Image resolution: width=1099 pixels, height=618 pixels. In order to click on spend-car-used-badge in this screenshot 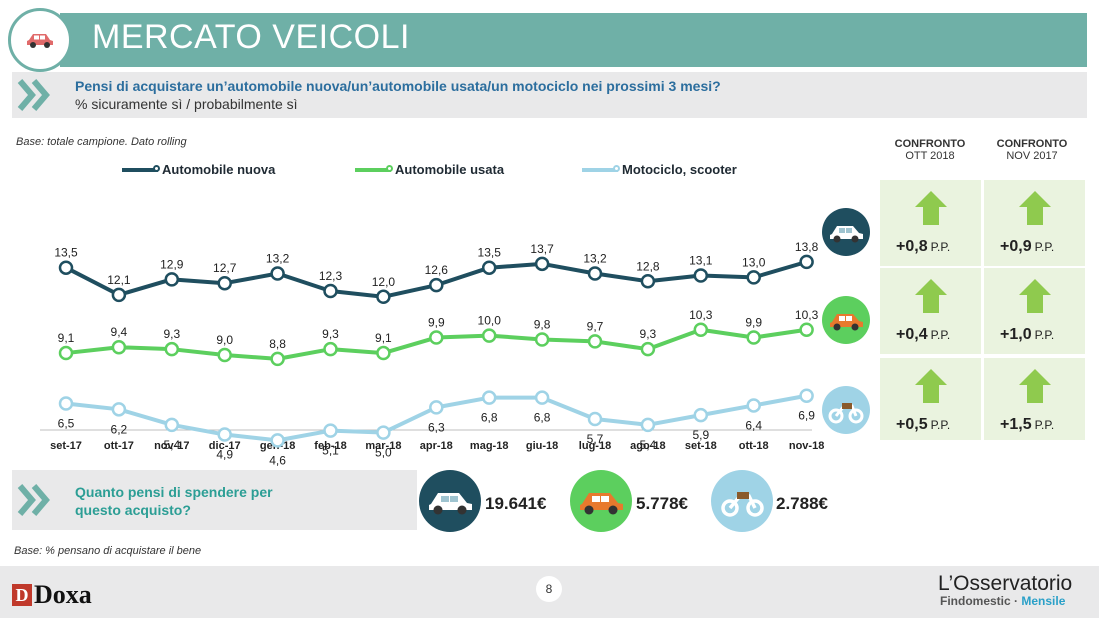, I will do `click(601, 501)`.